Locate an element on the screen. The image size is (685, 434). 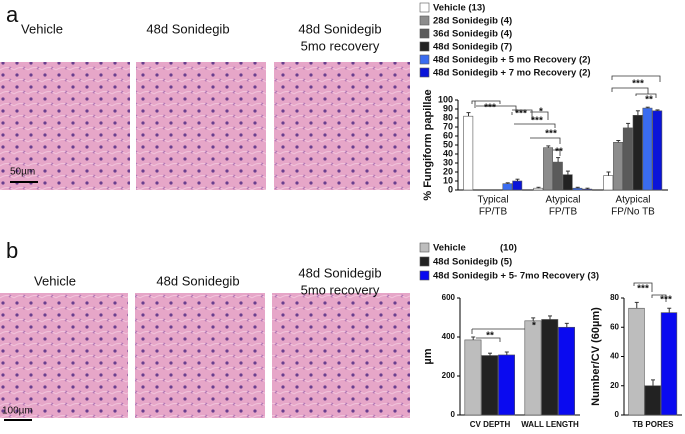
x-tick-label: Typical is located at coordinates (492, 200).